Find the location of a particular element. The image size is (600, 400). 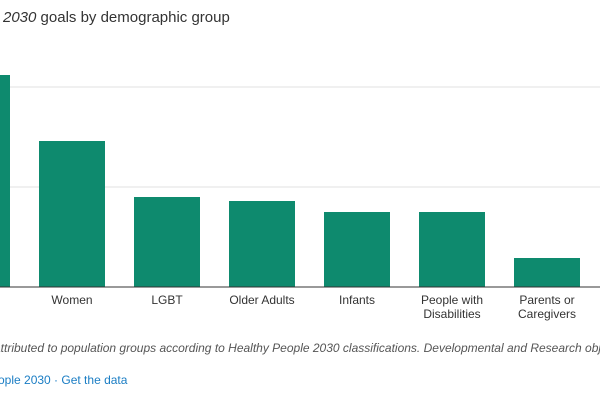

x-tick-label: People with Disabilities is located at coordinates (452, 307).